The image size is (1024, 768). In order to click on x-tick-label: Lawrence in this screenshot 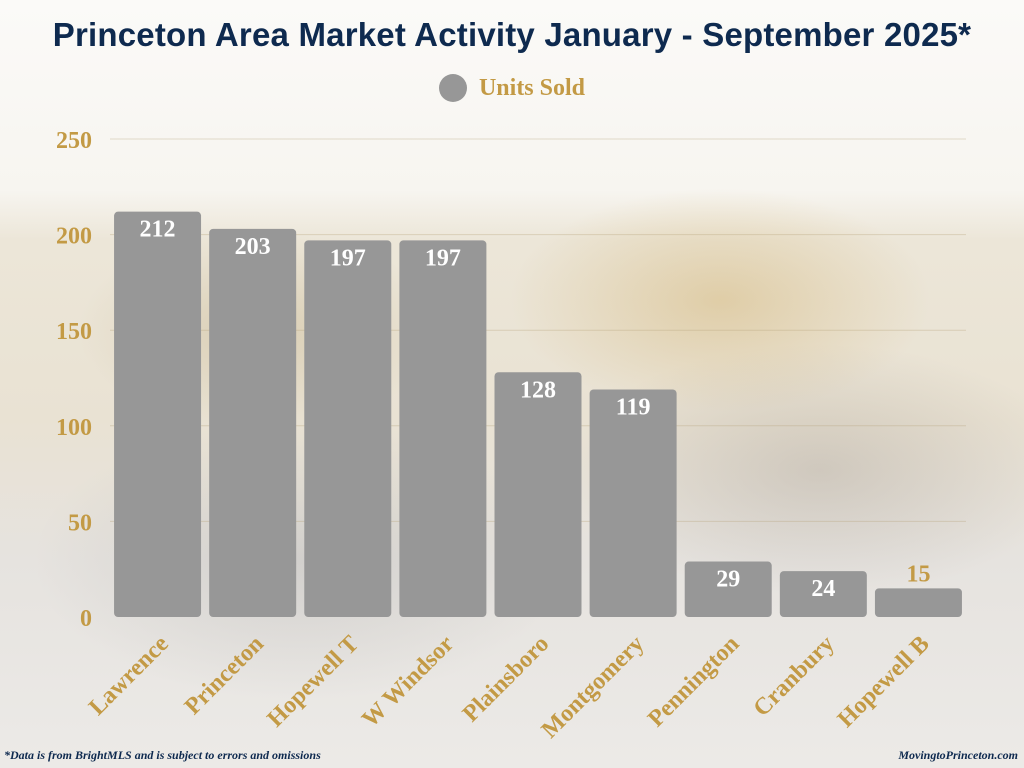, I will do `click(129, 676)`.